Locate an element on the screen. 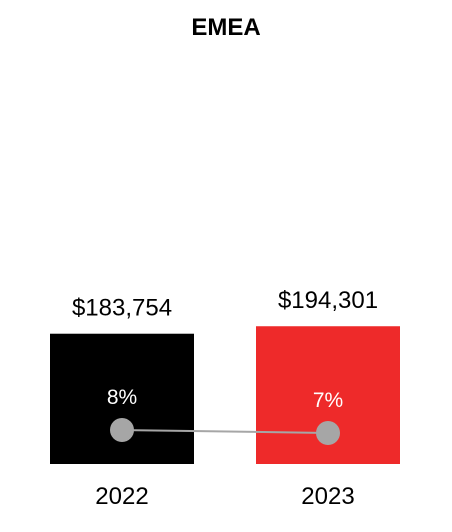 Image resolution: width=452 pixels, height=532 pixels. percent-label-2022: 8% is located at coordinates (122, 397).